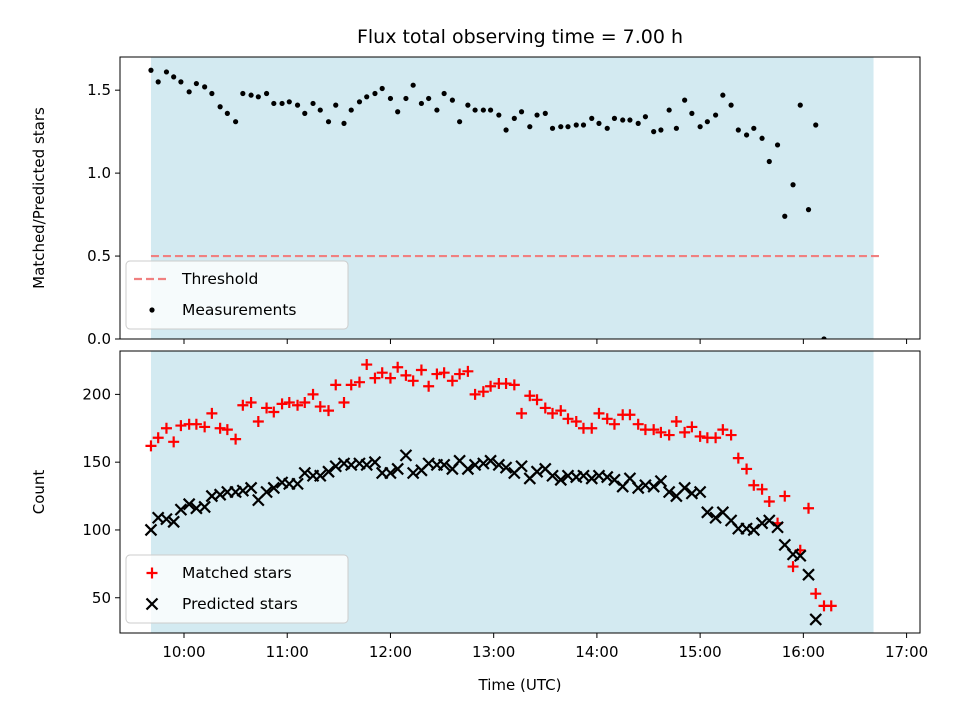 Image resolution: width=960 pixels, height=720 pixels. Describe the element at coordinates (803, 652) in the screenshot. I see `x-tick-label: 16:00` at that location.